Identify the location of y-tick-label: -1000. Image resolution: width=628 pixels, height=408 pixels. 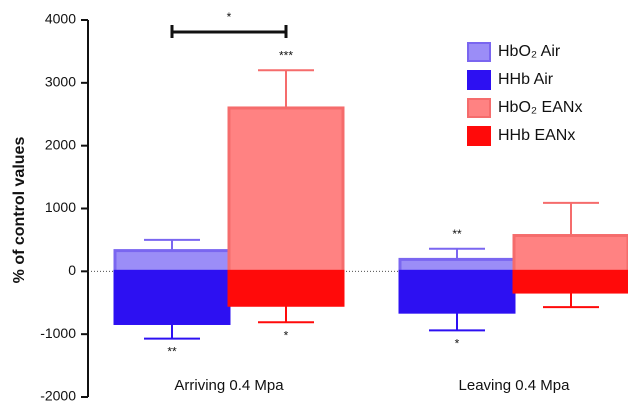
(58, 333).